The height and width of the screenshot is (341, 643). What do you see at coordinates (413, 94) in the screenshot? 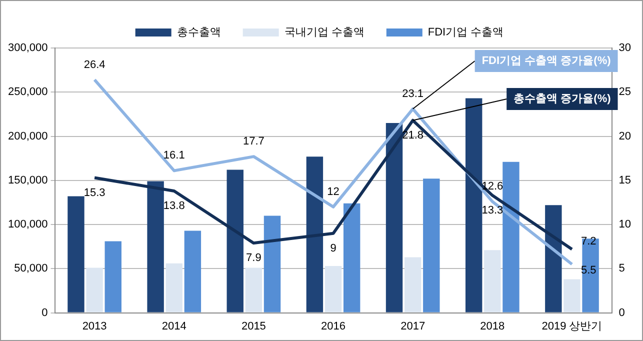
I see `data-label: 23.1` at bounding box center [413, 94].